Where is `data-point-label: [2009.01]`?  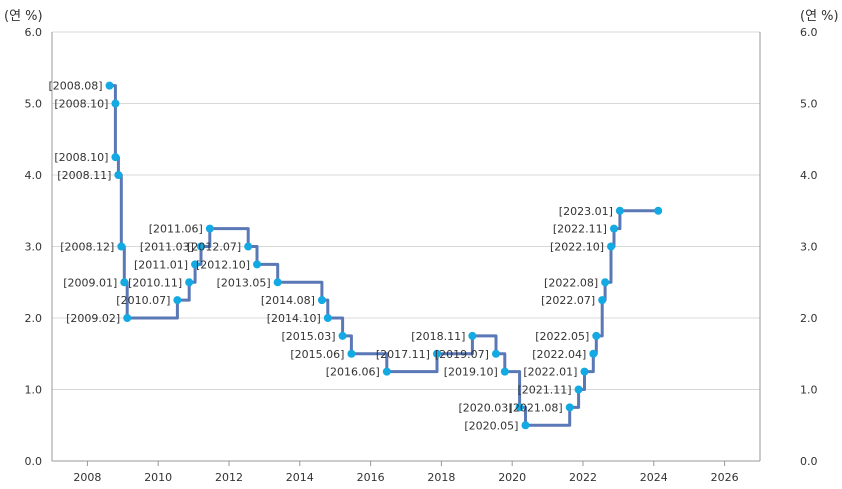 data-point-label: [2009.01] is located at coordinates (90, 282).